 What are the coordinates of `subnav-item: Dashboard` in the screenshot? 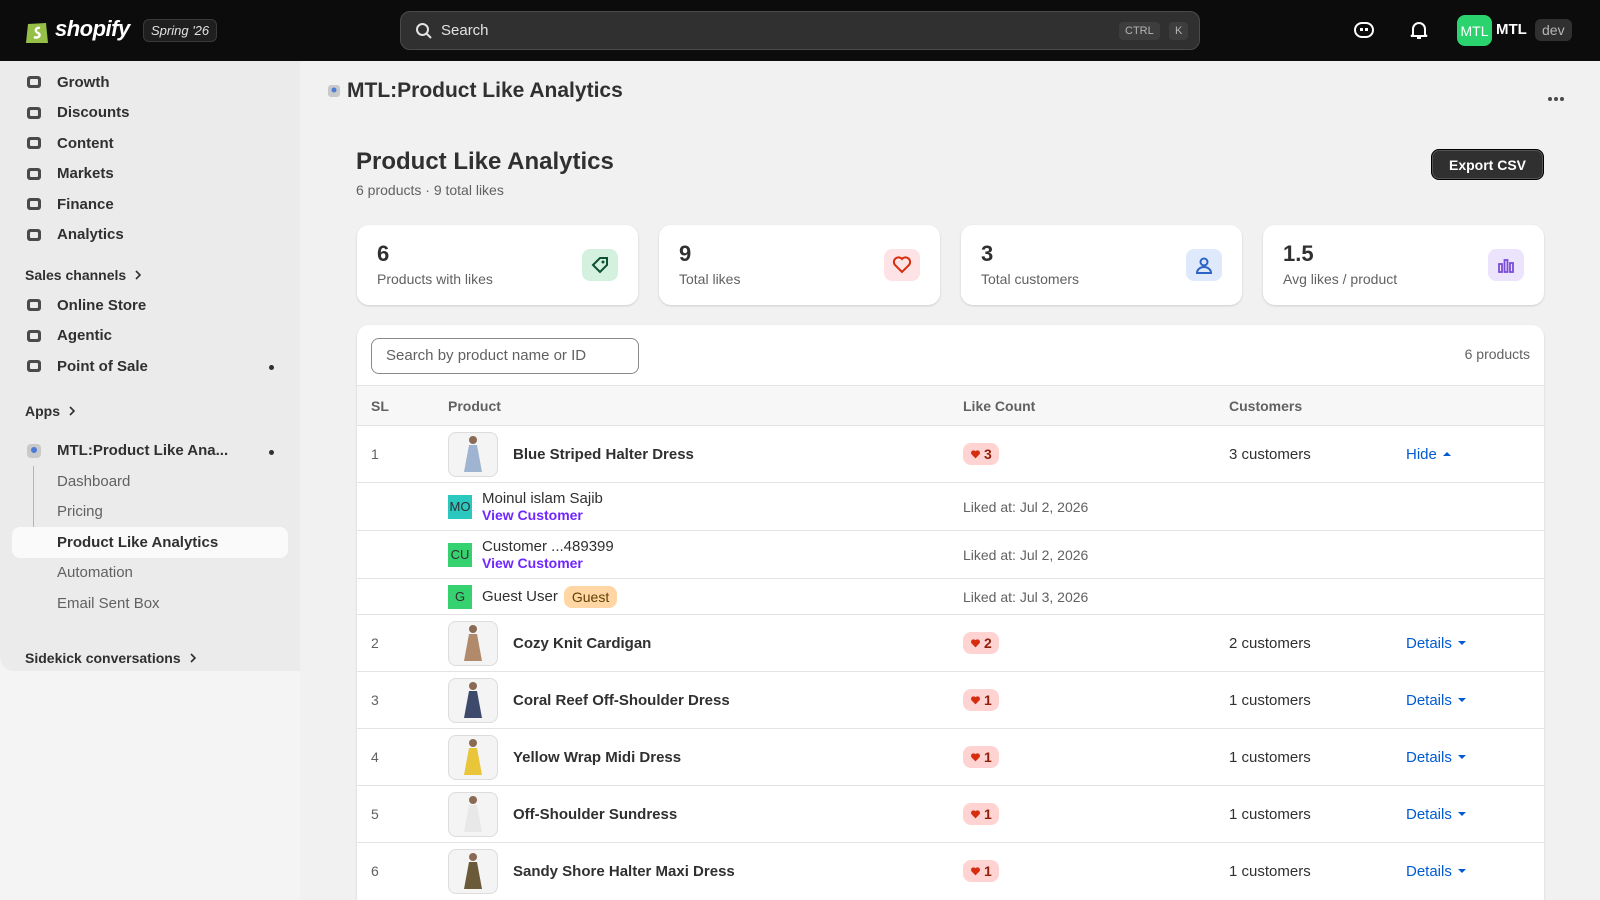 It's located at (94, 481).